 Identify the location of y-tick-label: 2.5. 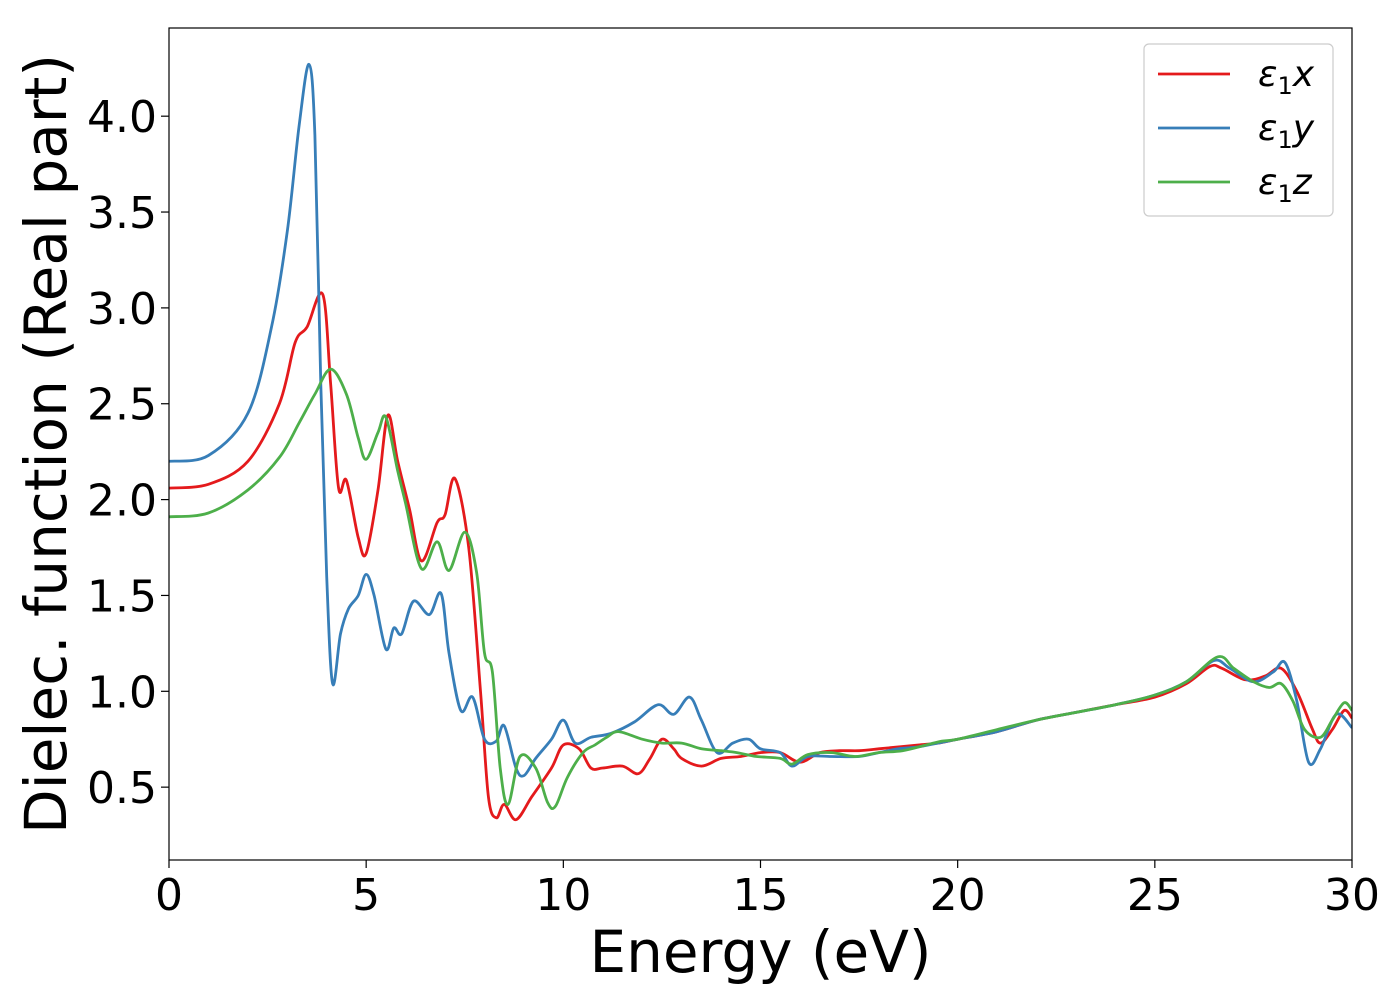
(122, 405).